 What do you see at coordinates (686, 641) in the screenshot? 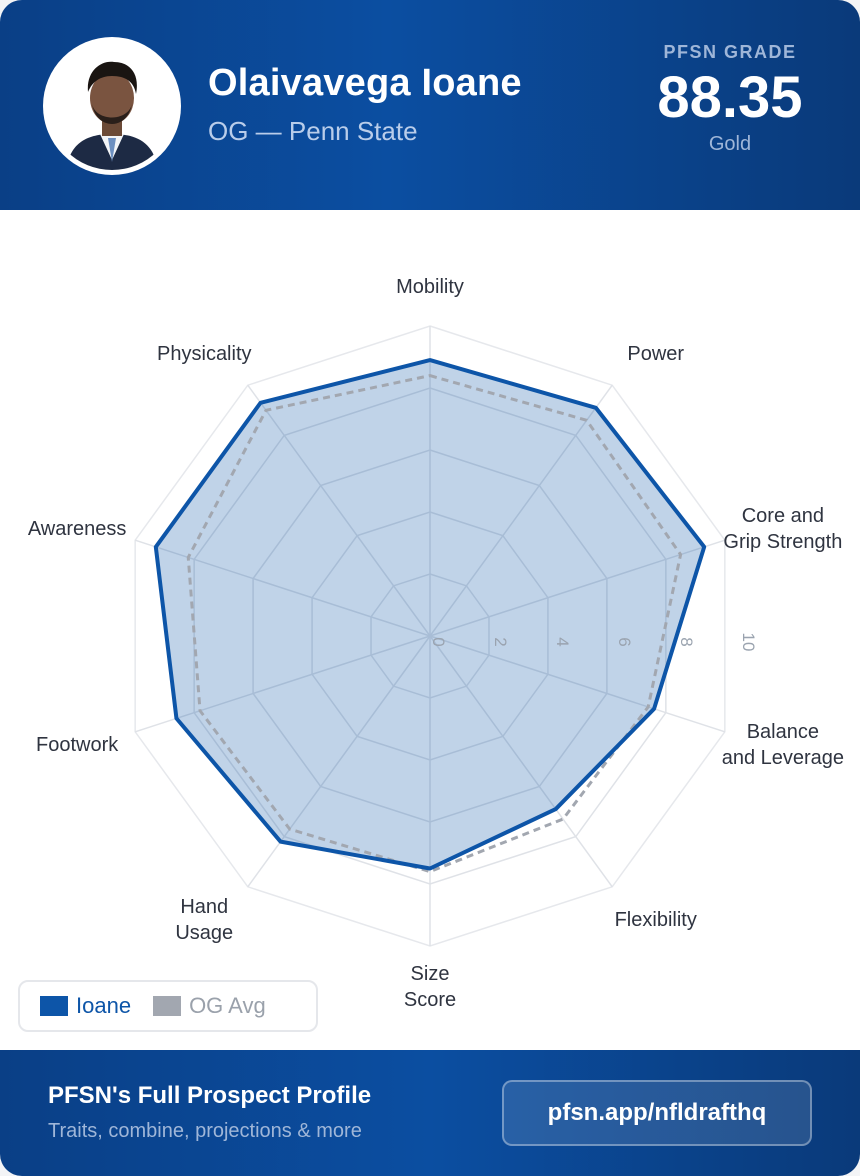
I see `tick-label-8: 8` at bounding box center [686, 641].